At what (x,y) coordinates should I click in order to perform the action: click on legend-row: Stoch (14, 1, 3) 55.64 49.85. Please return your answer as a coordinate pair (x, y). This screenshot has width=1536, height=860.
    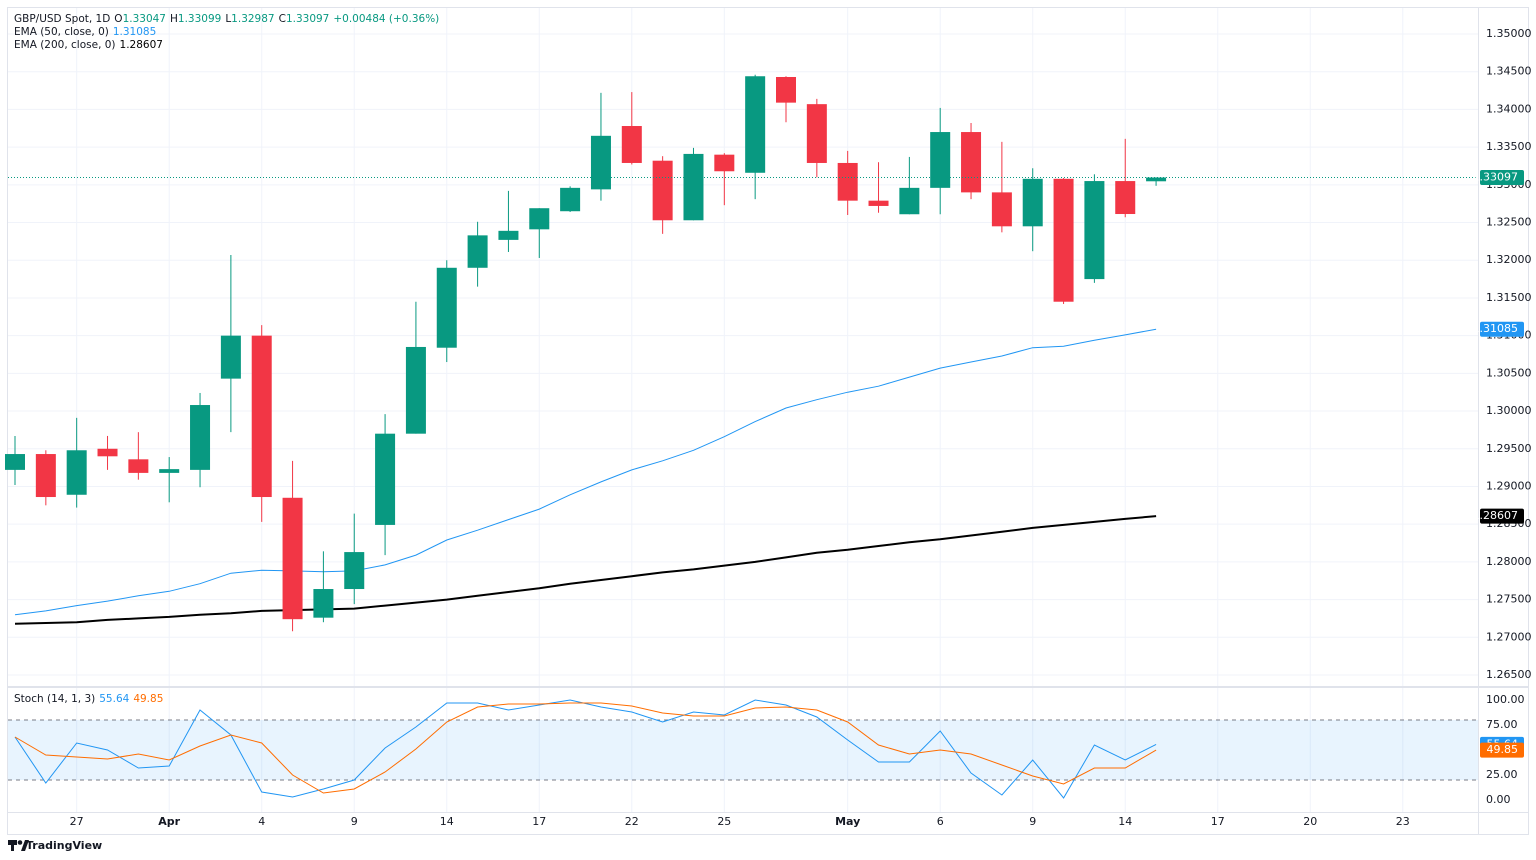
    Looking at the image, I should click on (90, 699).